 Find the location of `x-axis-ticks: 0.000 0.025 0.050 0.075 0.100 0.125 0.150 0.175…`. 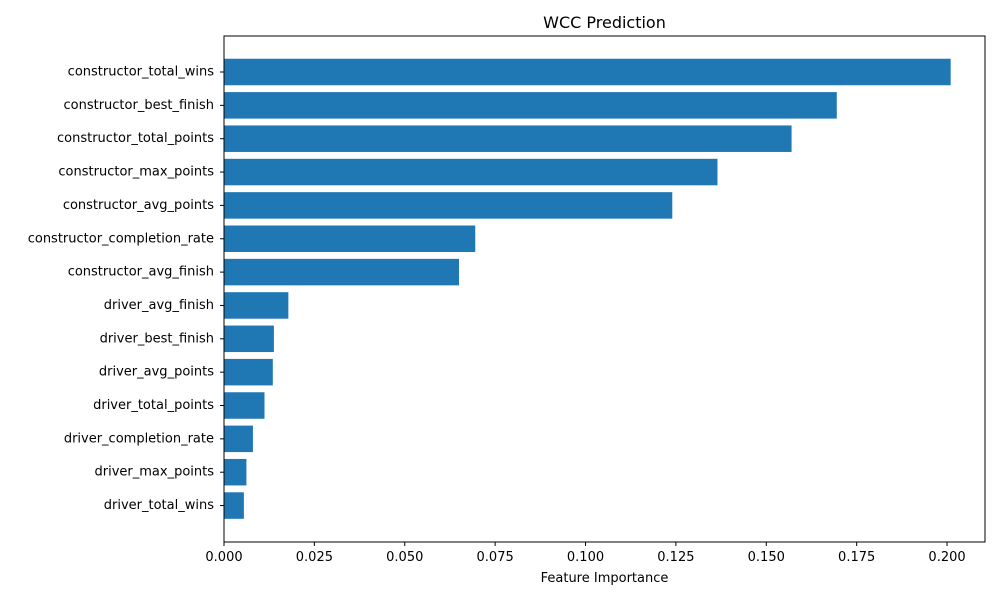

x-axis-ticks: 0.000 0.025 0.050 0.075 0.100 0.125 0.150 0.175… is located at coordinates (585, 553).